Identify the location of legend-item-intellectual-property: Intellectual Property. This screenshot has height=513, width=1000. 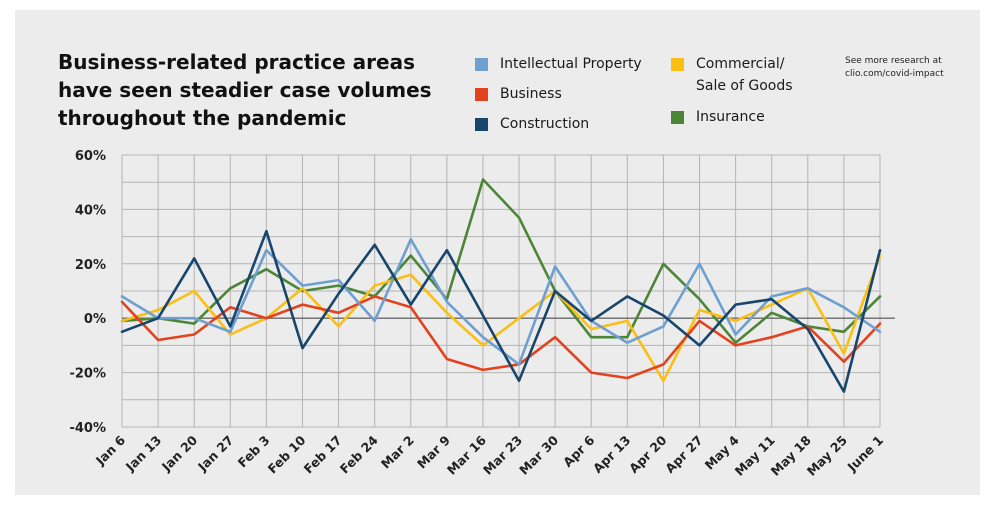
(558, 64).